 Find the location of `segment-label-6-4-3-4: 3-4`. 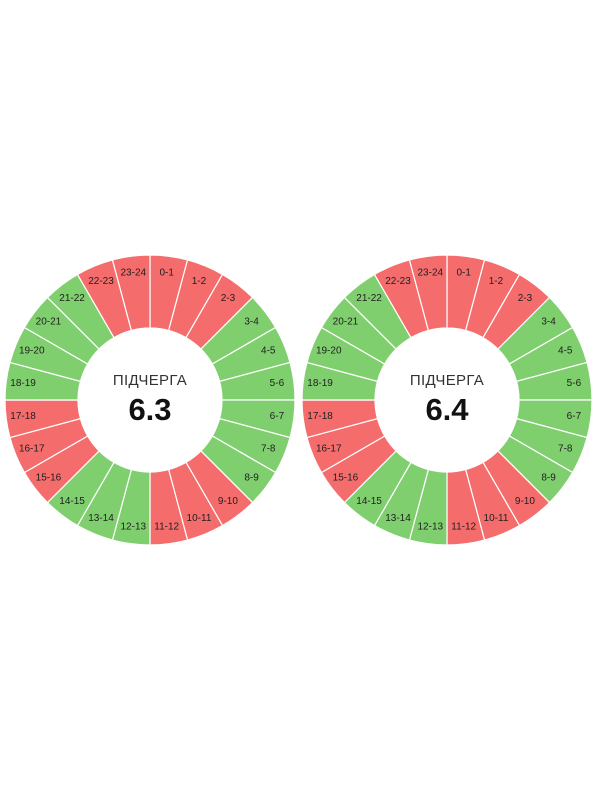

segment-label-6-4-3-4: 3-4 is located at coordinates (548, 322).